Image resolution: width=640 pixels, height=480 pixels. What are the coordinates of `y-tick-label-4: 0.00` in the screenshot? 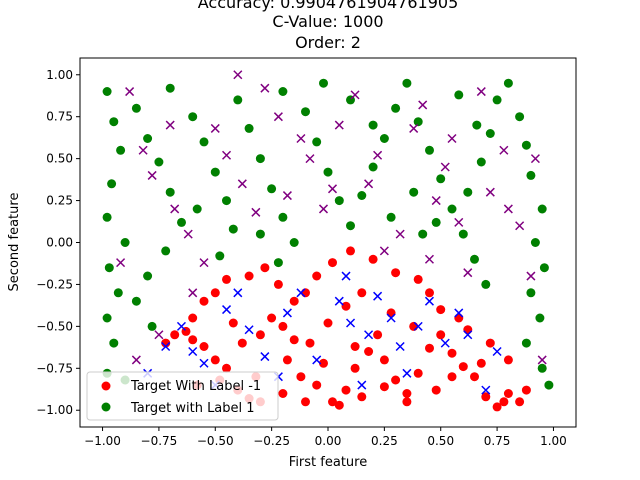 It's located at (59, 243).